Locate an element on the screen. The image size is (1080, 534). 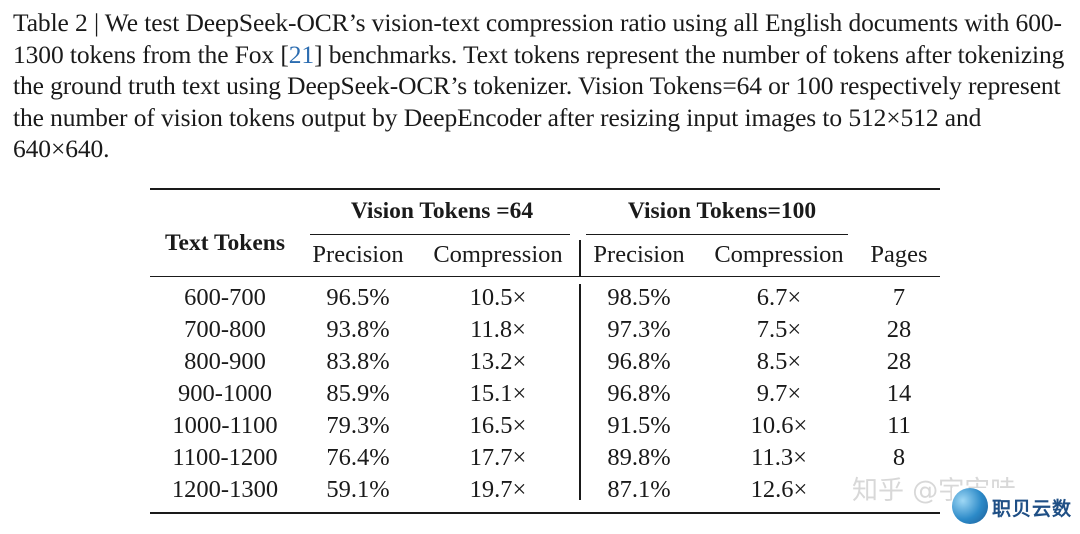
cell-compression-100: 11.3× is located at coordinates (779, 457).